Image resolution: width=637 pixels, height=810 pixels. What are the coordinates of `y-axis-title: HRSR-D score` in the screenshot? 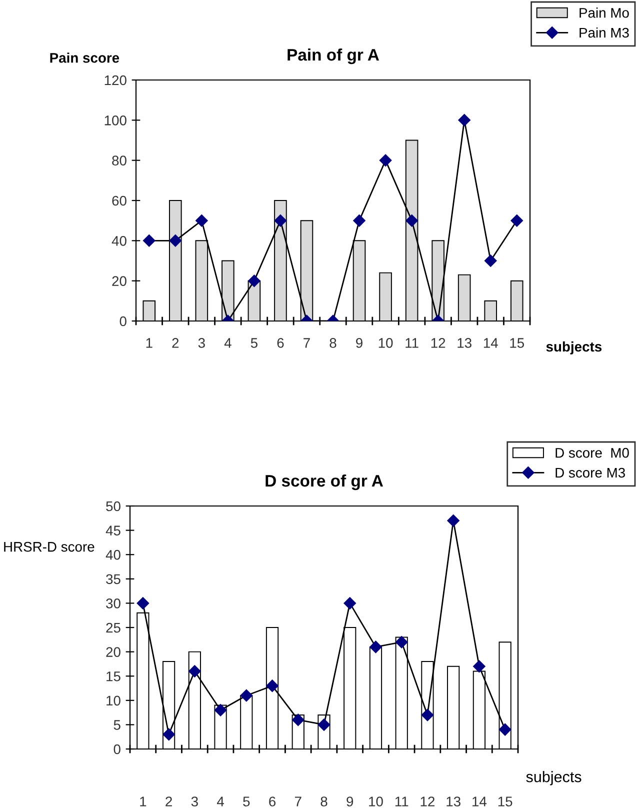 It's located at (49, 547).